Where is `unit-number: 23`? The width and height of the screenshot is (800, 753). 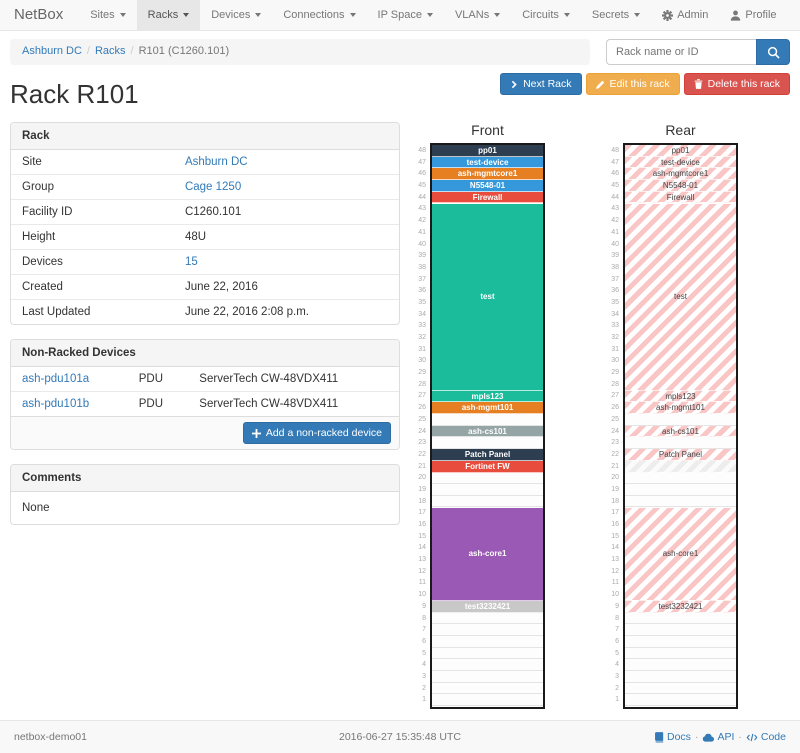
unit-number: 23 is located at coordinates (615, 443).